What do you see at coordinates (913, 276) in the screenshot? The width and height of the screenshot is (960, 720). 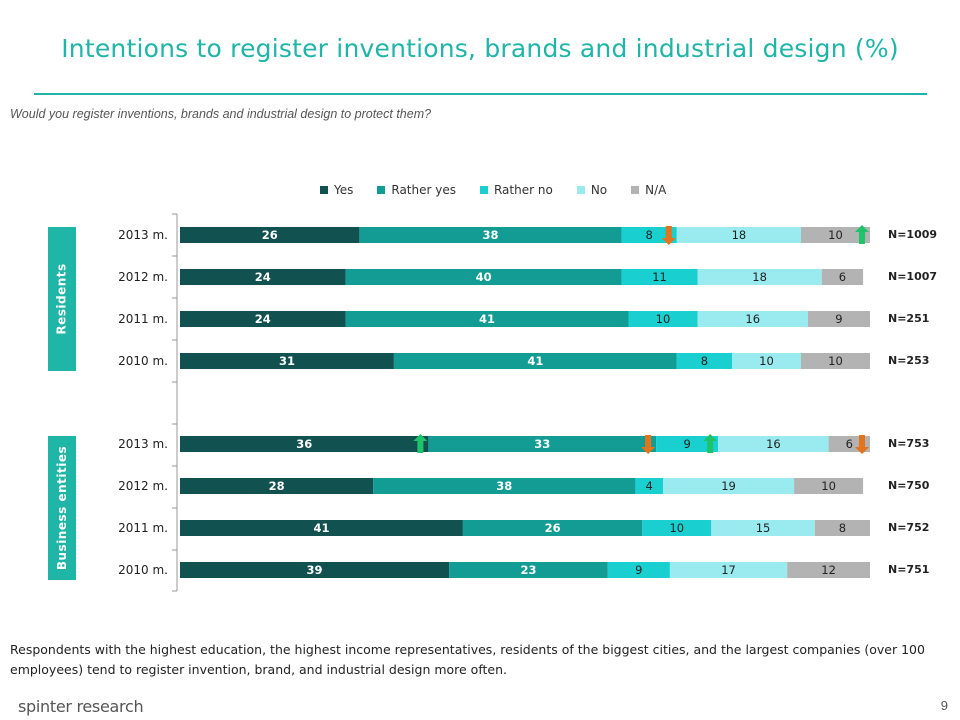 I see `sample-size-label: N=1007` at bounding box center [913, 276].